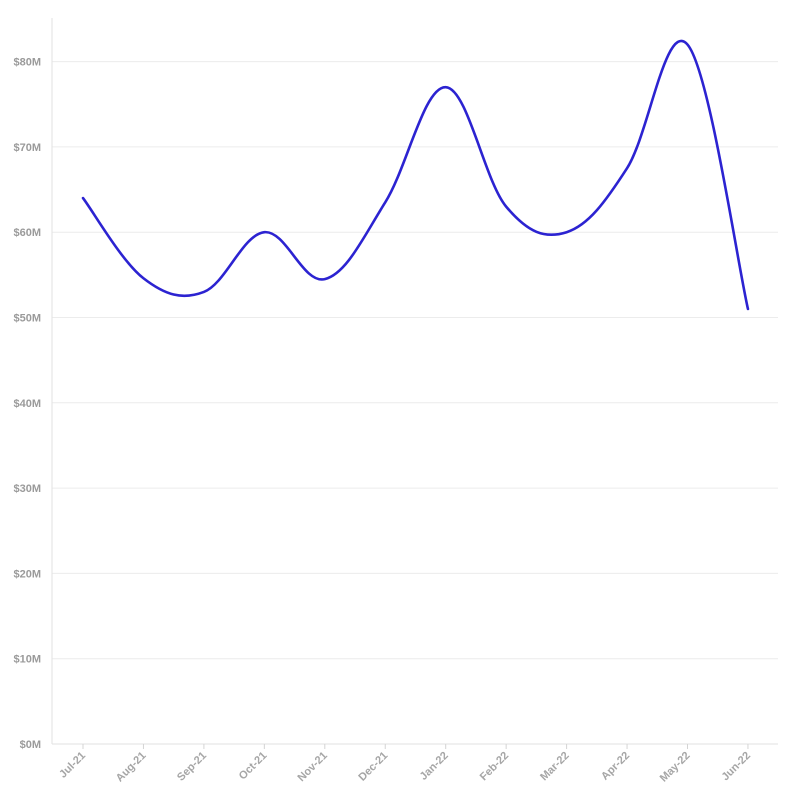 The image size is (796, 806). I want to click on y-tick-label: $80M, so click(27, 63).